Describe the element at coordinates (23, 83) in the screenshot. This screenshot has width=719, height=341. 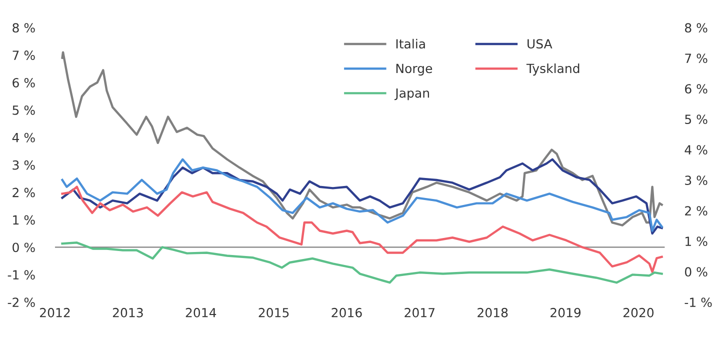
I see `y-tick-label: 6 %` at that location.